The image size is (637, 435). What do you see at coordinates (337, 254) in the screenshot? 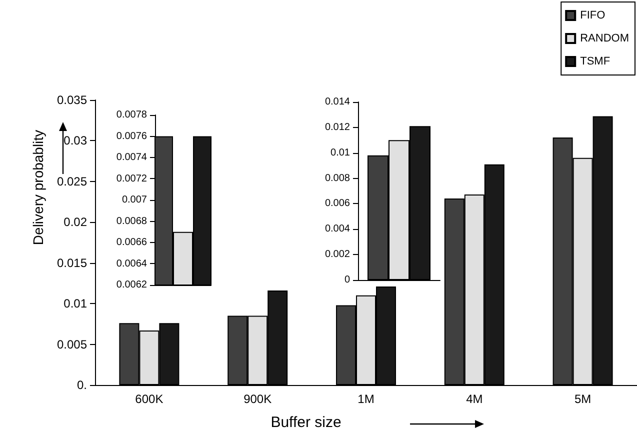
I see `y-tick-label: 0.002` at bounding box center [337, 254].